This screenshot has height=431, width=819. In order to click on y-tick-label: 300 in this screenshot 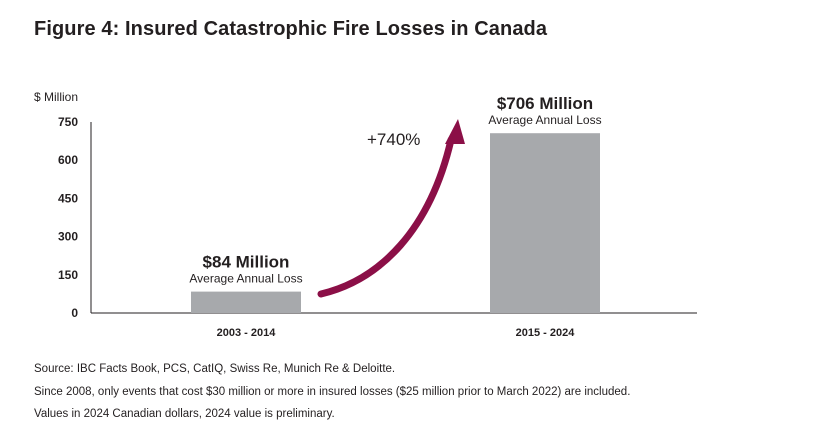, I will do `click(68, 237)`.